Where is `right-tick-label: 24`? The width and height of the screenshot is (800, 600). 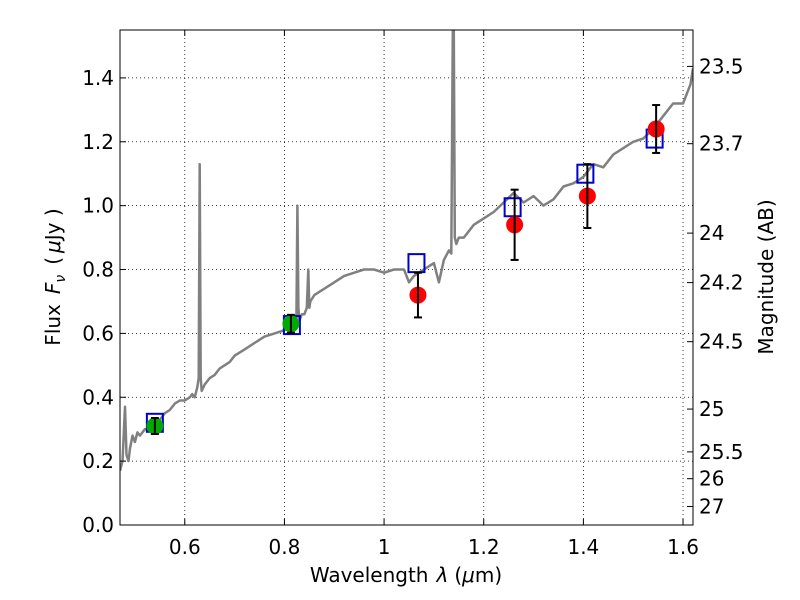 right-tick-label: 24 is located at coordinates (711, 233).